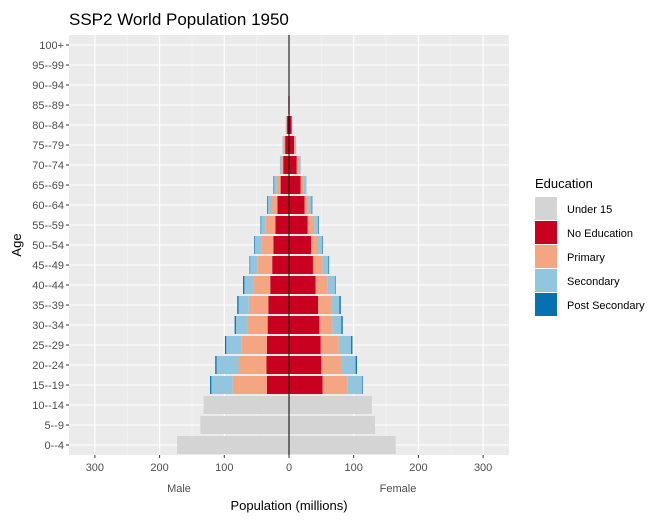  Describe the element at coordinates (51, 46) in the screenshot. I see `y-tick-label: 100+` at that location.